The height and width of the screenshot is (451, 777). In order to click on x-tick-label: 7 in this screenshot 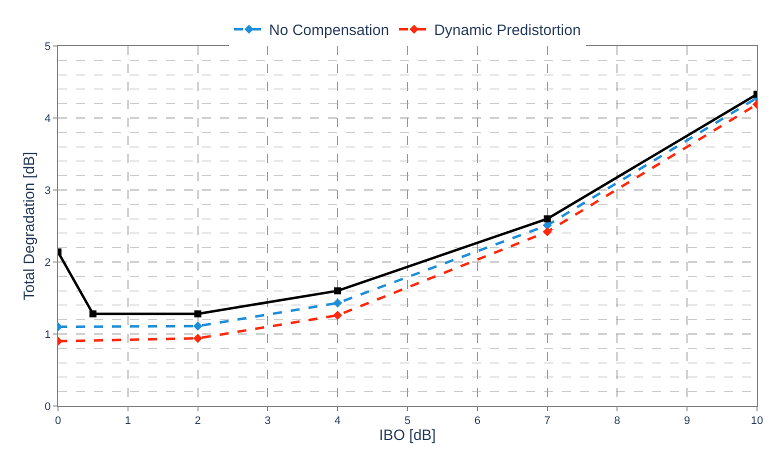, I will do `click(547, 421)`.